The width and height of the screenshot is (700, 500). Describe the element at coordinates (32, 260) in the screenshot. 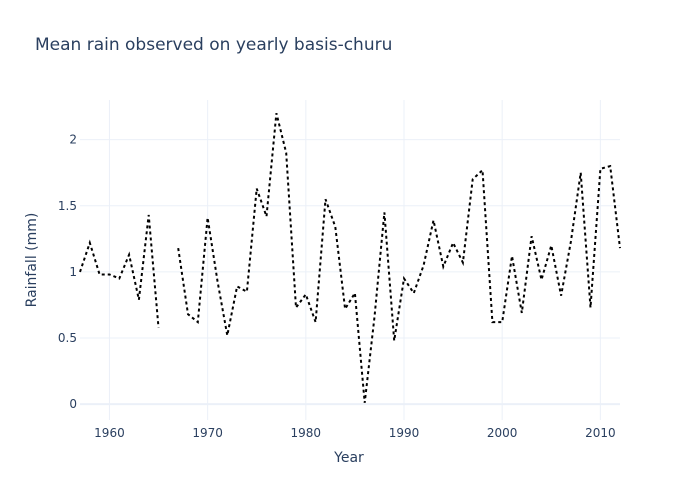

I see `y-axis-title: Rainfall (mm)` at that location.